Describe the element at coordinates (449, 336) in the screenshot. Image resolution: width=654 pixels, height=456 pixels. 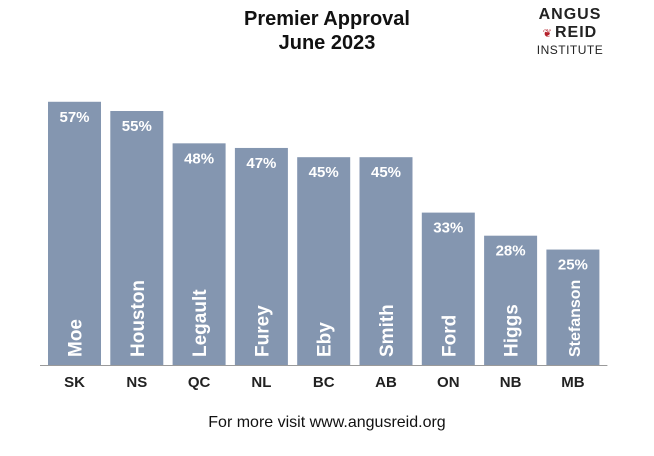
I see `premier-name-label: Ford` at that location.